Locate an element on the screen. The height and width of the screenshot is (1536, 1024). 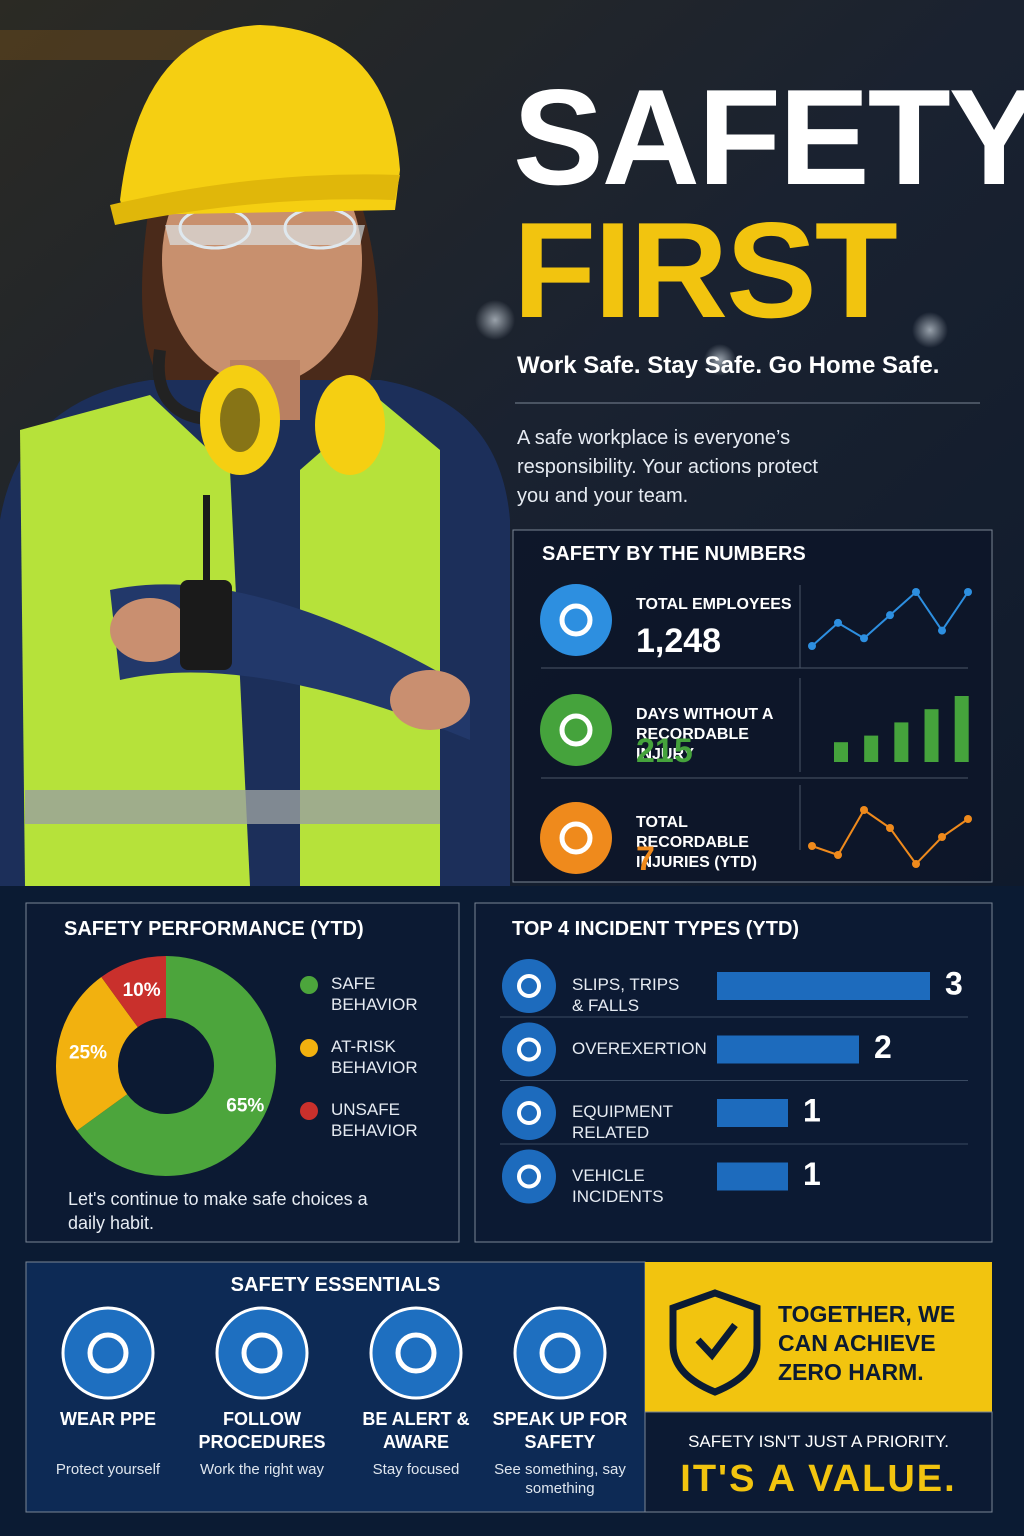
donut-label: 65% is located at coordinates (245, 1105).